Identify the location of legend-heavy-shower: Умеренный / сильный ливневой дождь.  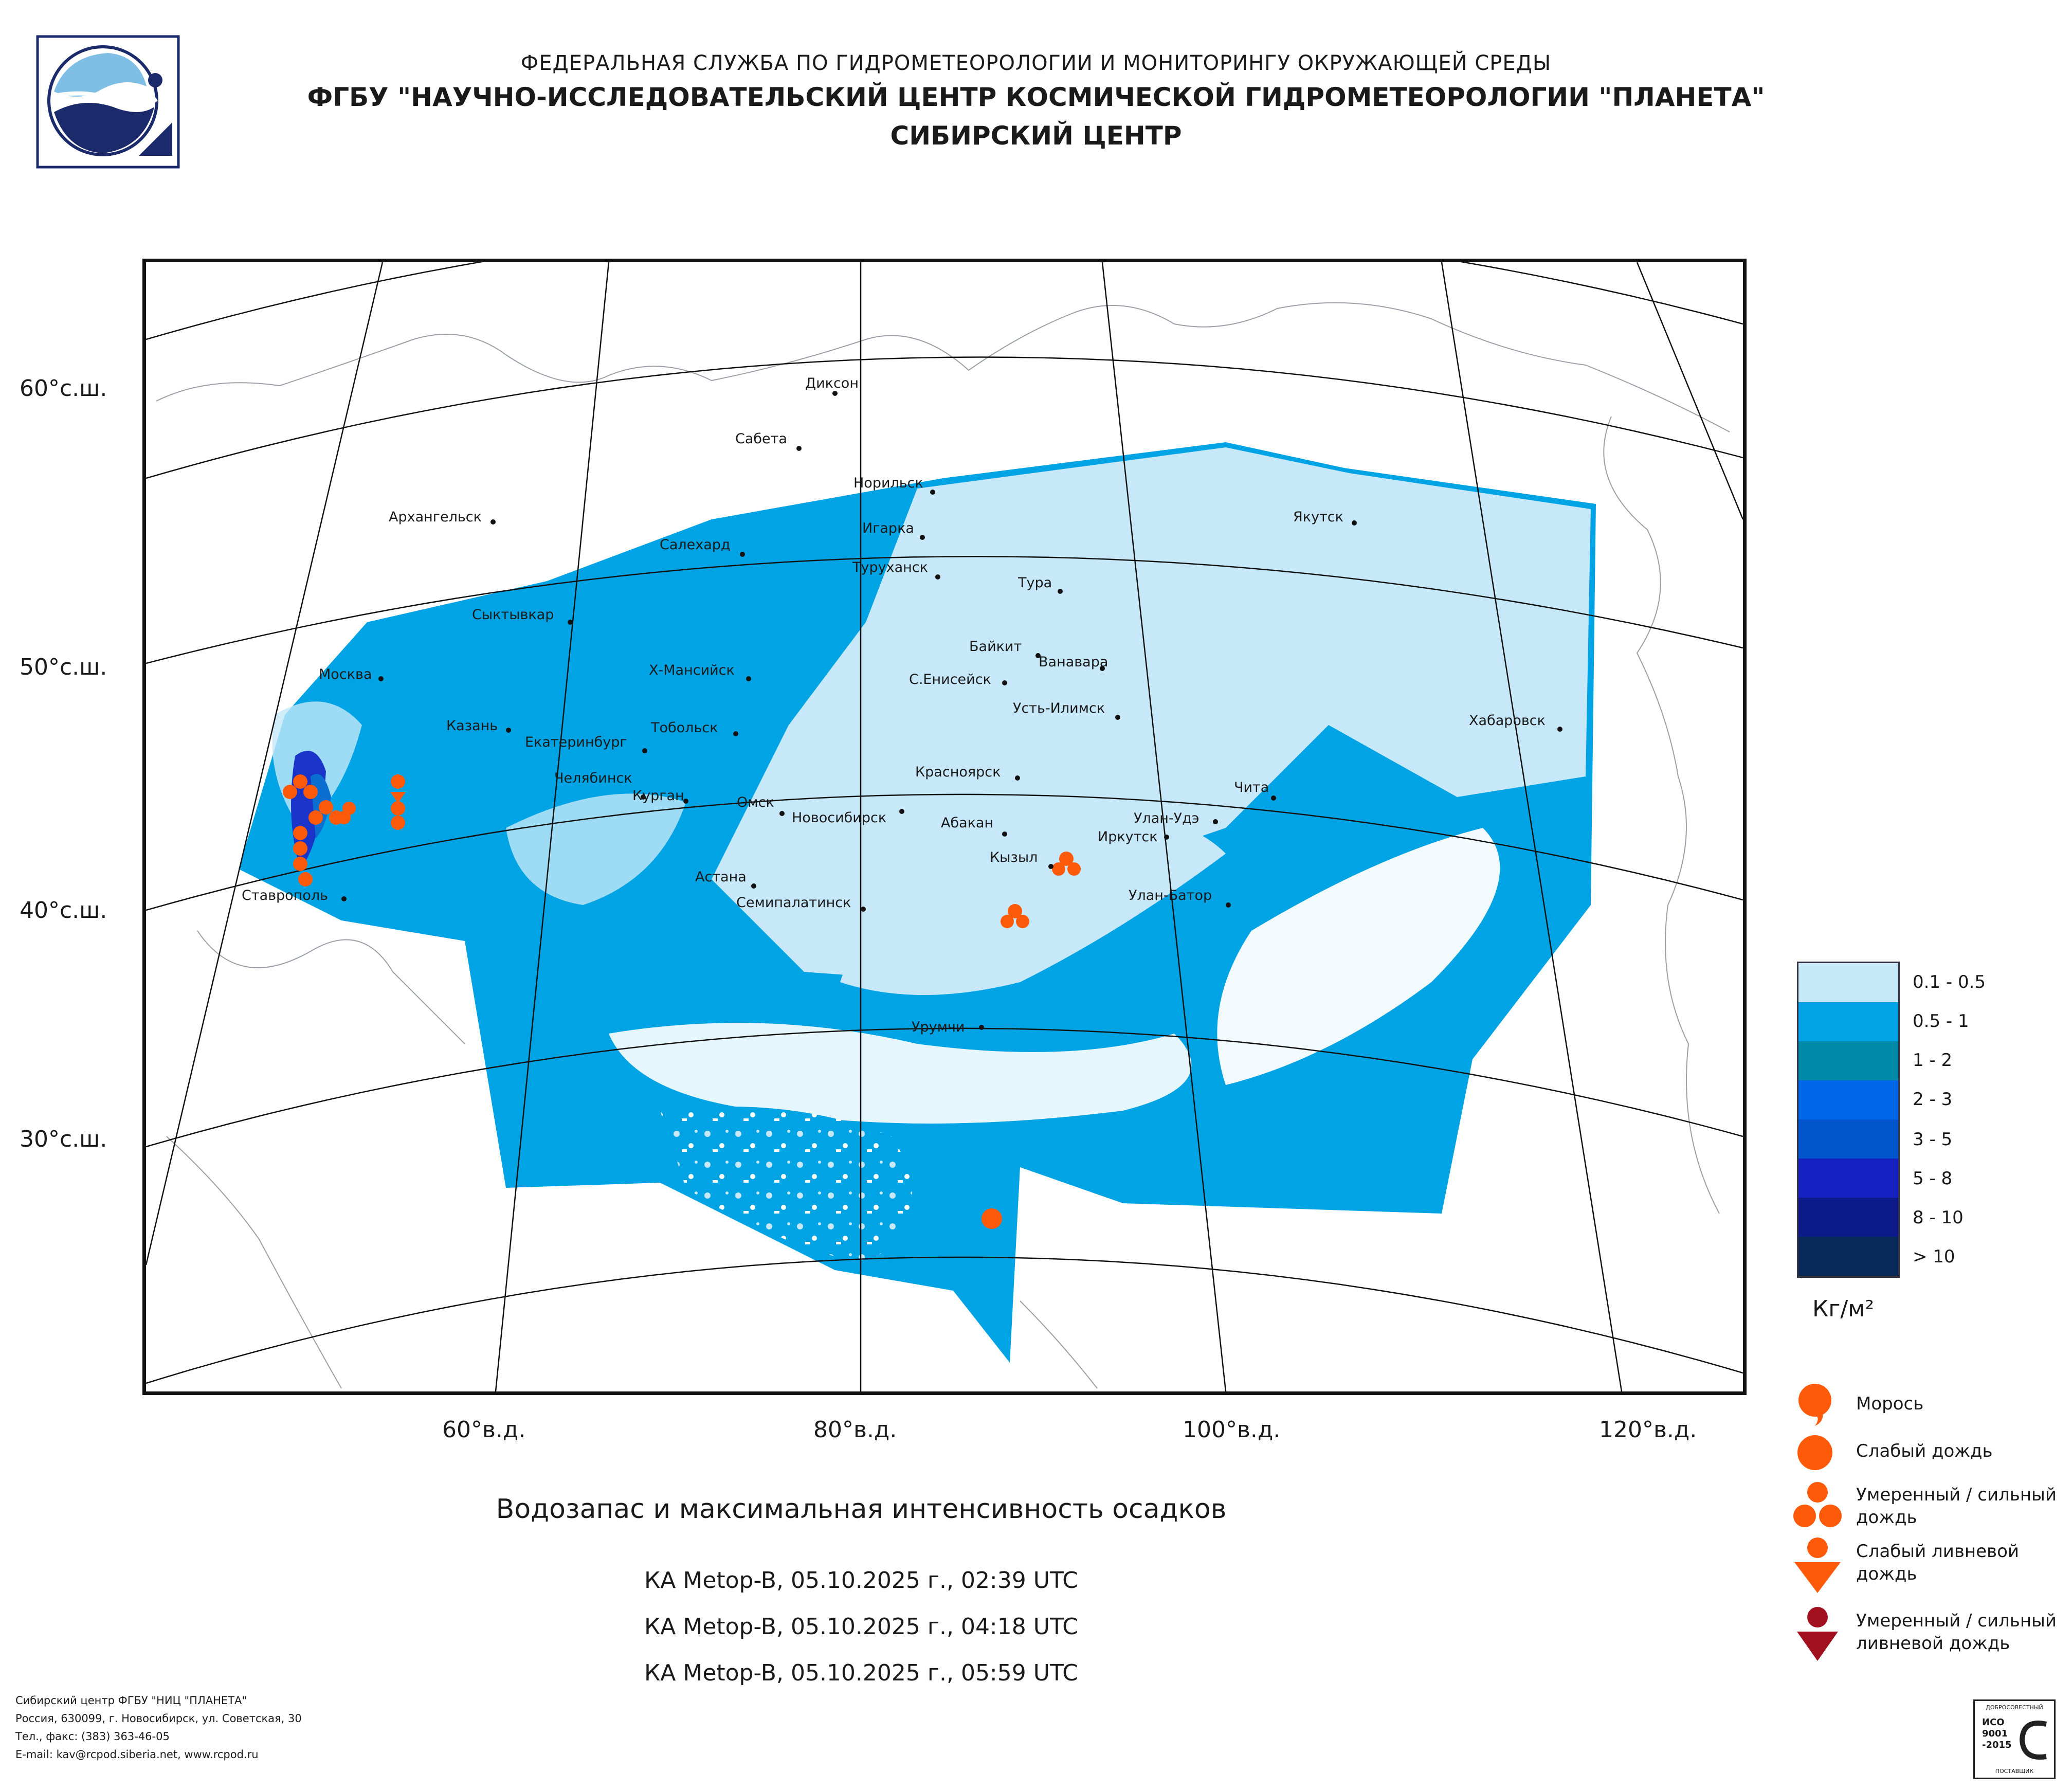
(1956, 1633).